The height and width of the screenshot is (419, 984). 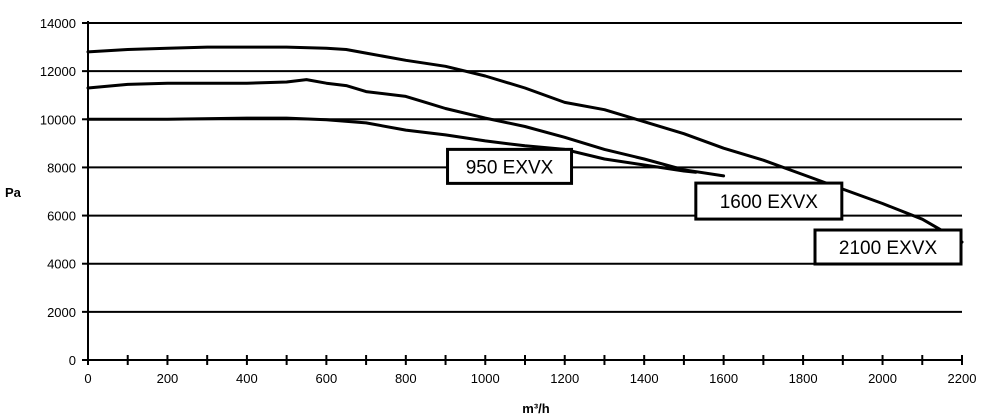 What do you see at coordinates (327, 378) in the screenshot?
I see `x-tick-label-600: 600` at bounding box center [327, 378].